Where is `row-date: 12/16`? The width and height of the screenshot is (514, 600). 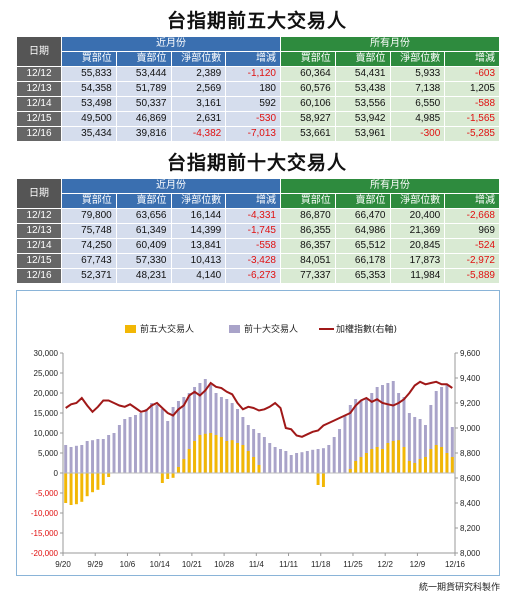
row-date: 12/16 is located at coordinates (39, 134).